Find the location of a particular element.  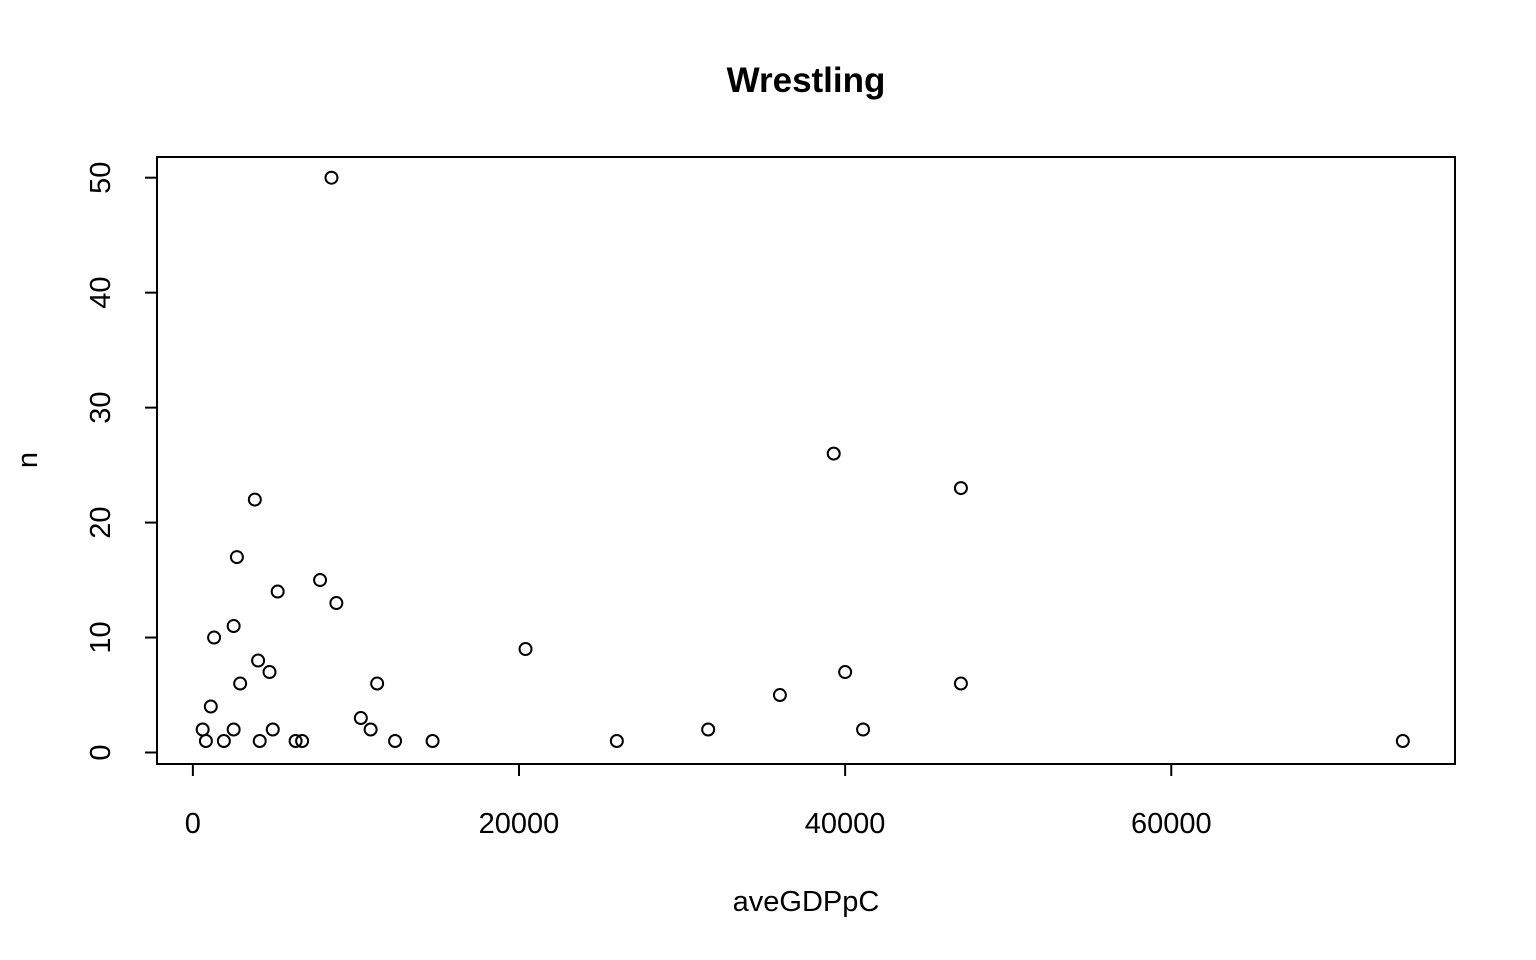

y-tick-label: 20 is located at coordinates (101, 522).